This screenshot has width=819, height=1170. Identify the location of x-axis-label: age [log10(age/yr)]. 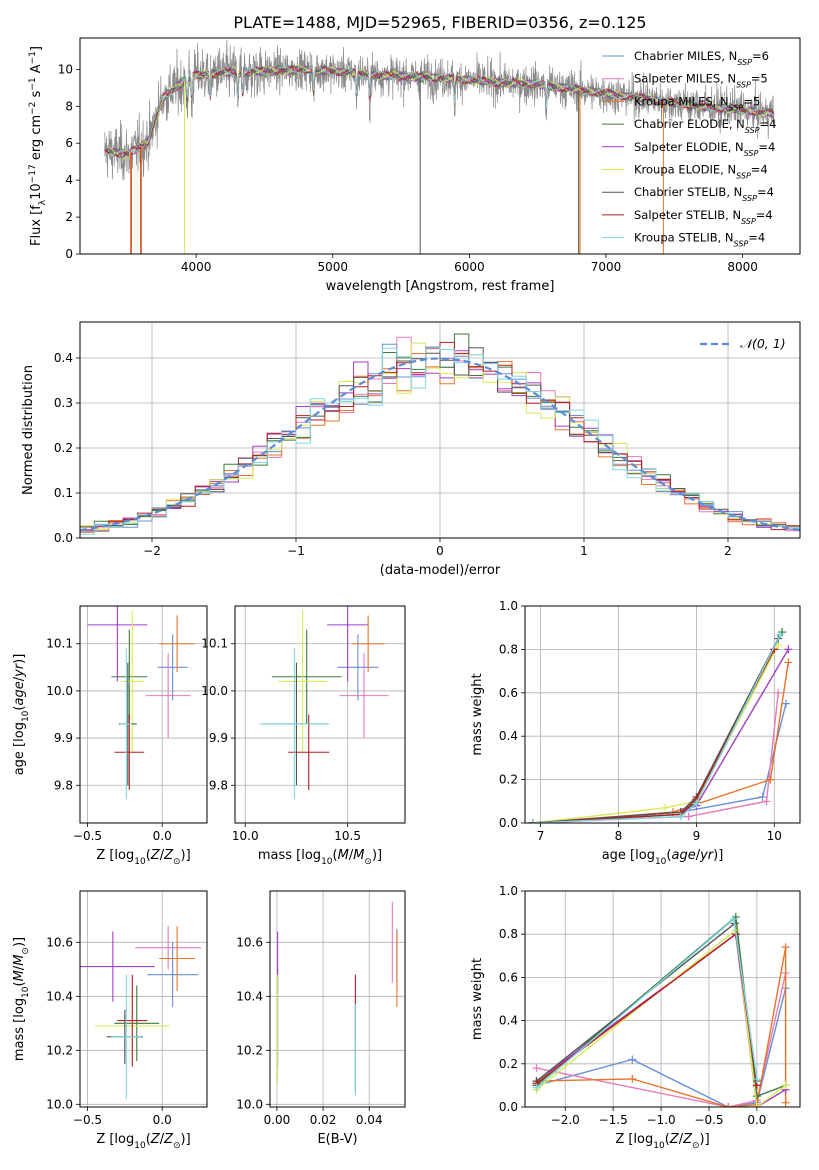
(663, 857).